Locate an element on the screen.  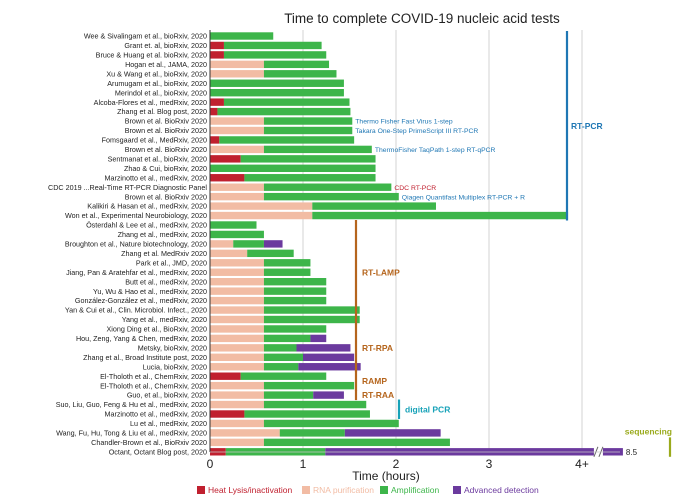
legend-swatch-lysis is located at coordinates (201, 490).